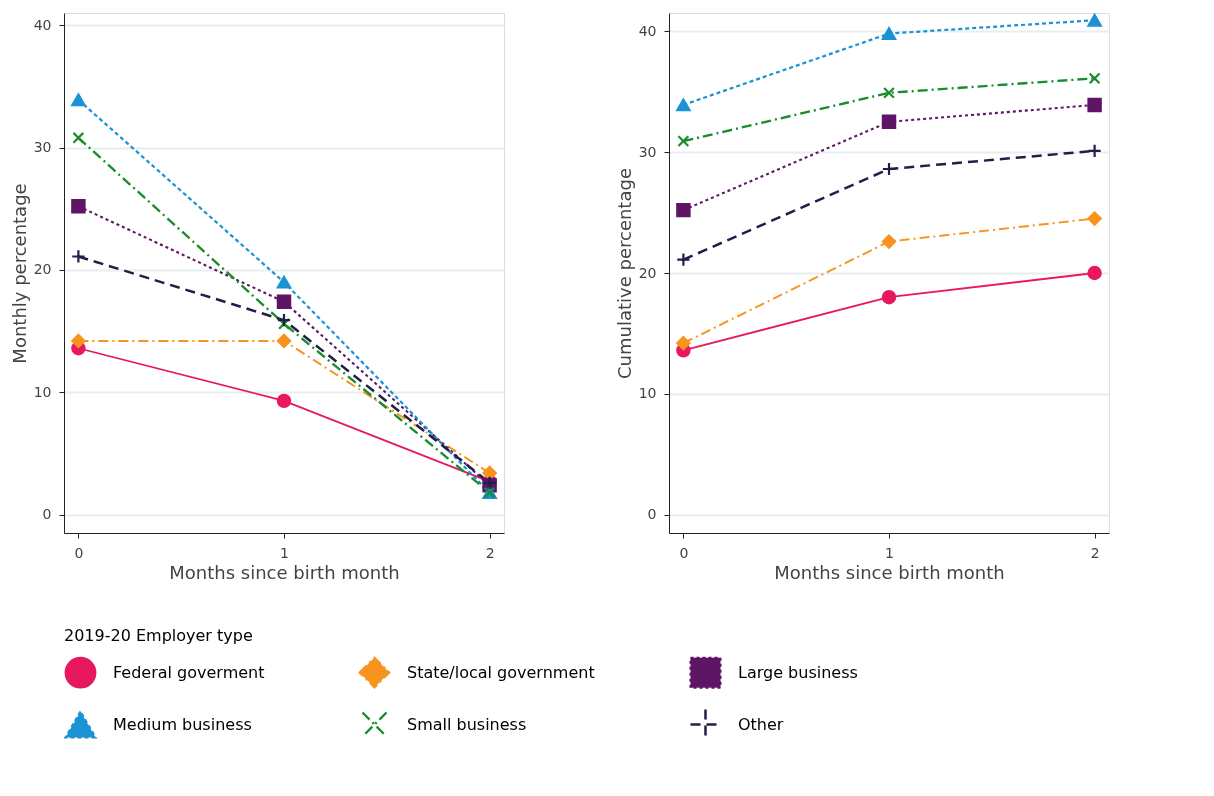 The image size is (1214, 796). What do you see at coordinates (189, 672) in the screenshot?
I see `legend-label: Federal goverment` at bounding box center [189, 672].